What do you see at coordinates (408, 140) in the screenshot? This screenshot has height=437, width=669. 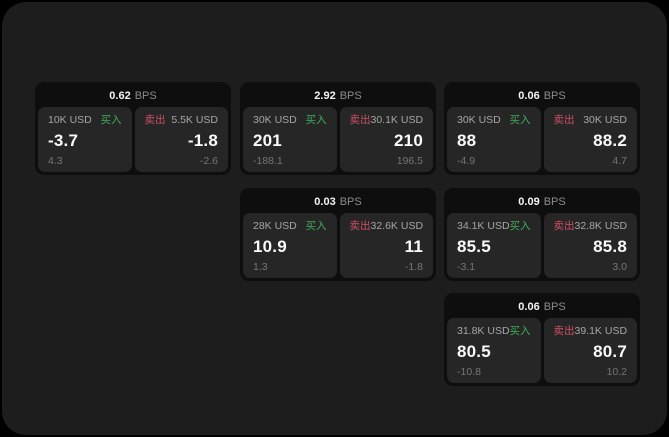 I see `sell-price: 210` at bounding box center [408, 140].